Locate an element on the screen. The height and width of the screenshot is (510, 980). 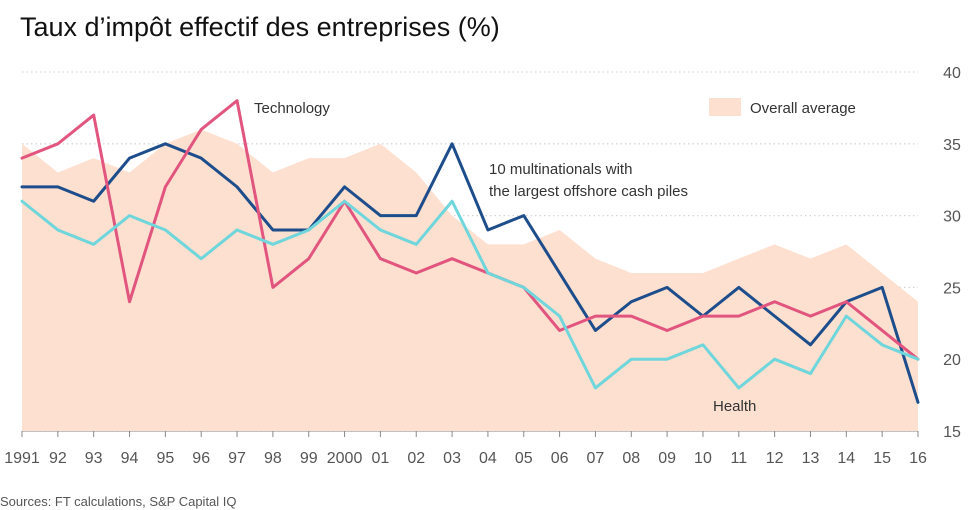
legend: Overall average is located at coordinates (782, 107).